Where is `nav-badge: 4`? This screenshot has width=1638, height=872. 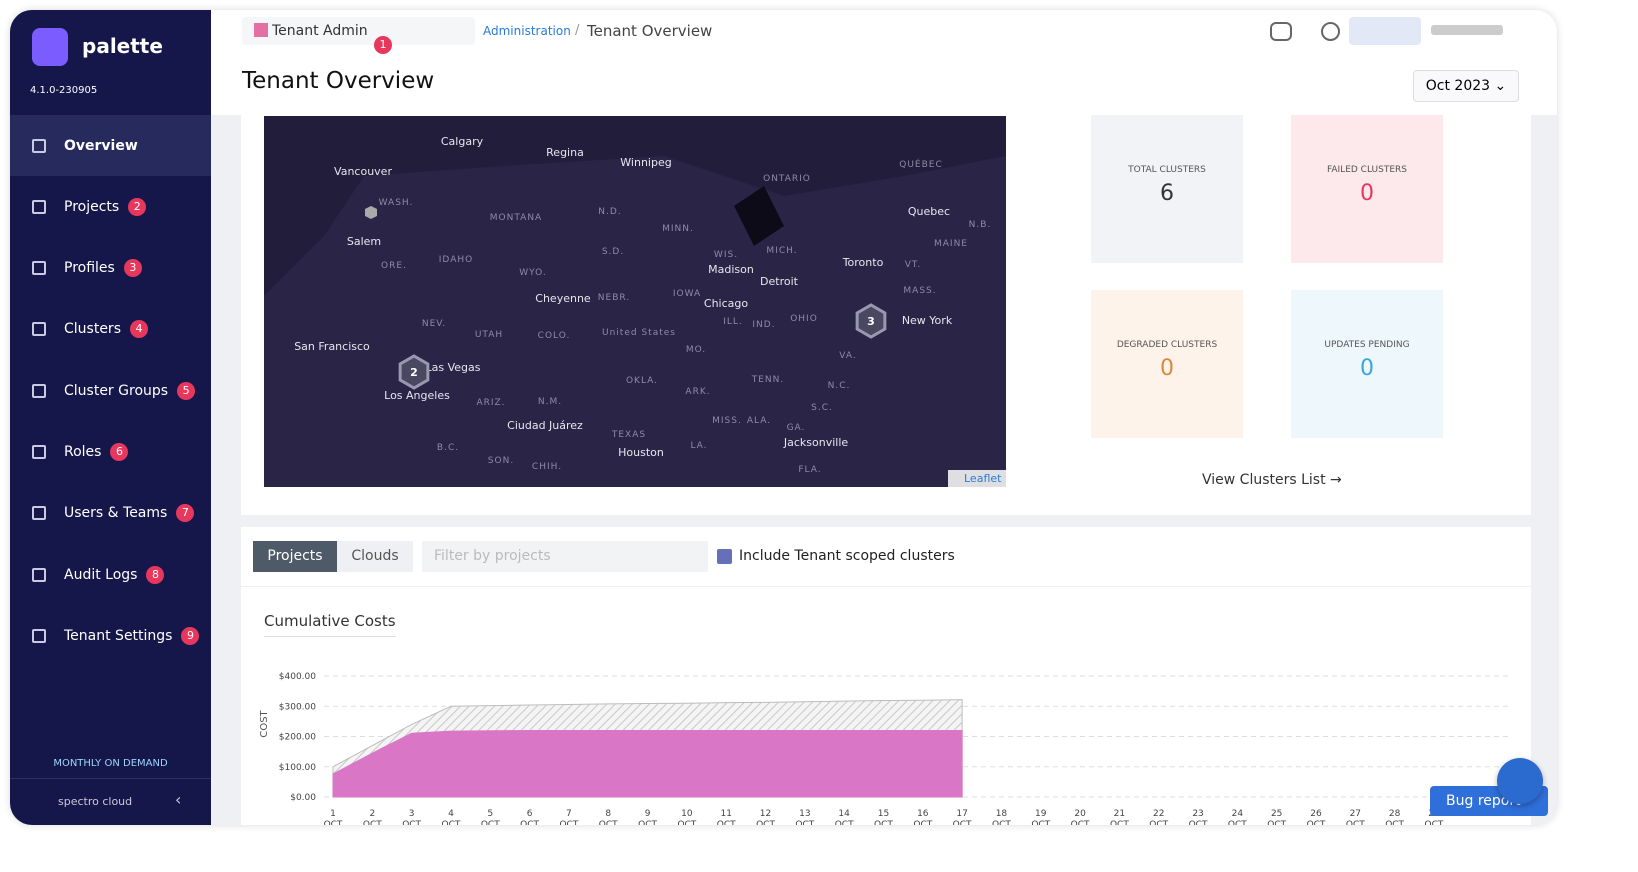
nav-badge: 4 is located at coordinates (138, 329).